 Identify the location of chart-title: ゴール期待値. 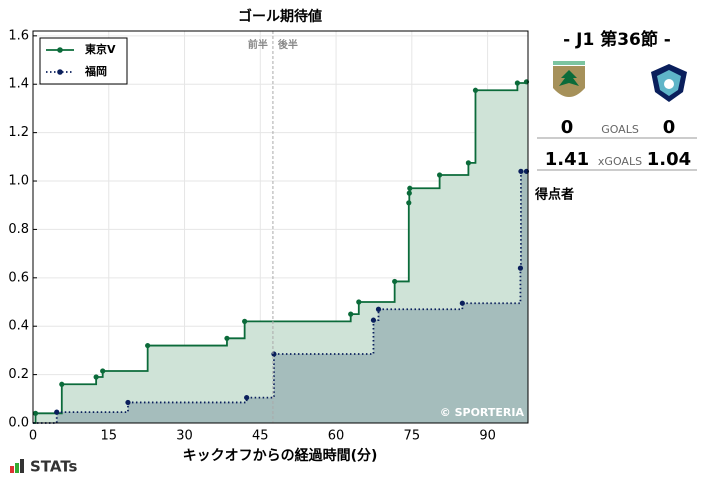
(280, 16).